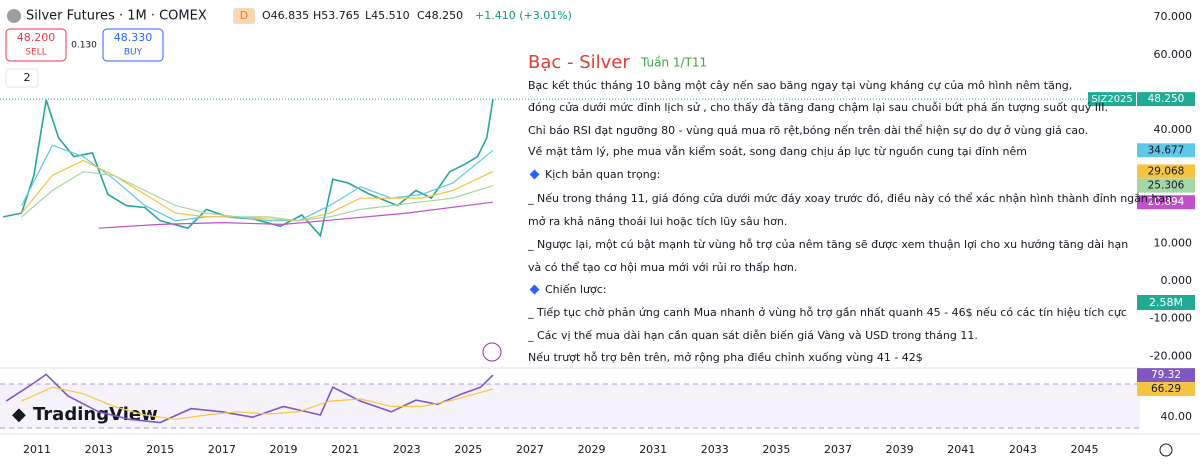 This screenshot has height=467, width=1200. Describe the element at coordinates (133, 45) in the screenshot. I see `buy-button` at that location.